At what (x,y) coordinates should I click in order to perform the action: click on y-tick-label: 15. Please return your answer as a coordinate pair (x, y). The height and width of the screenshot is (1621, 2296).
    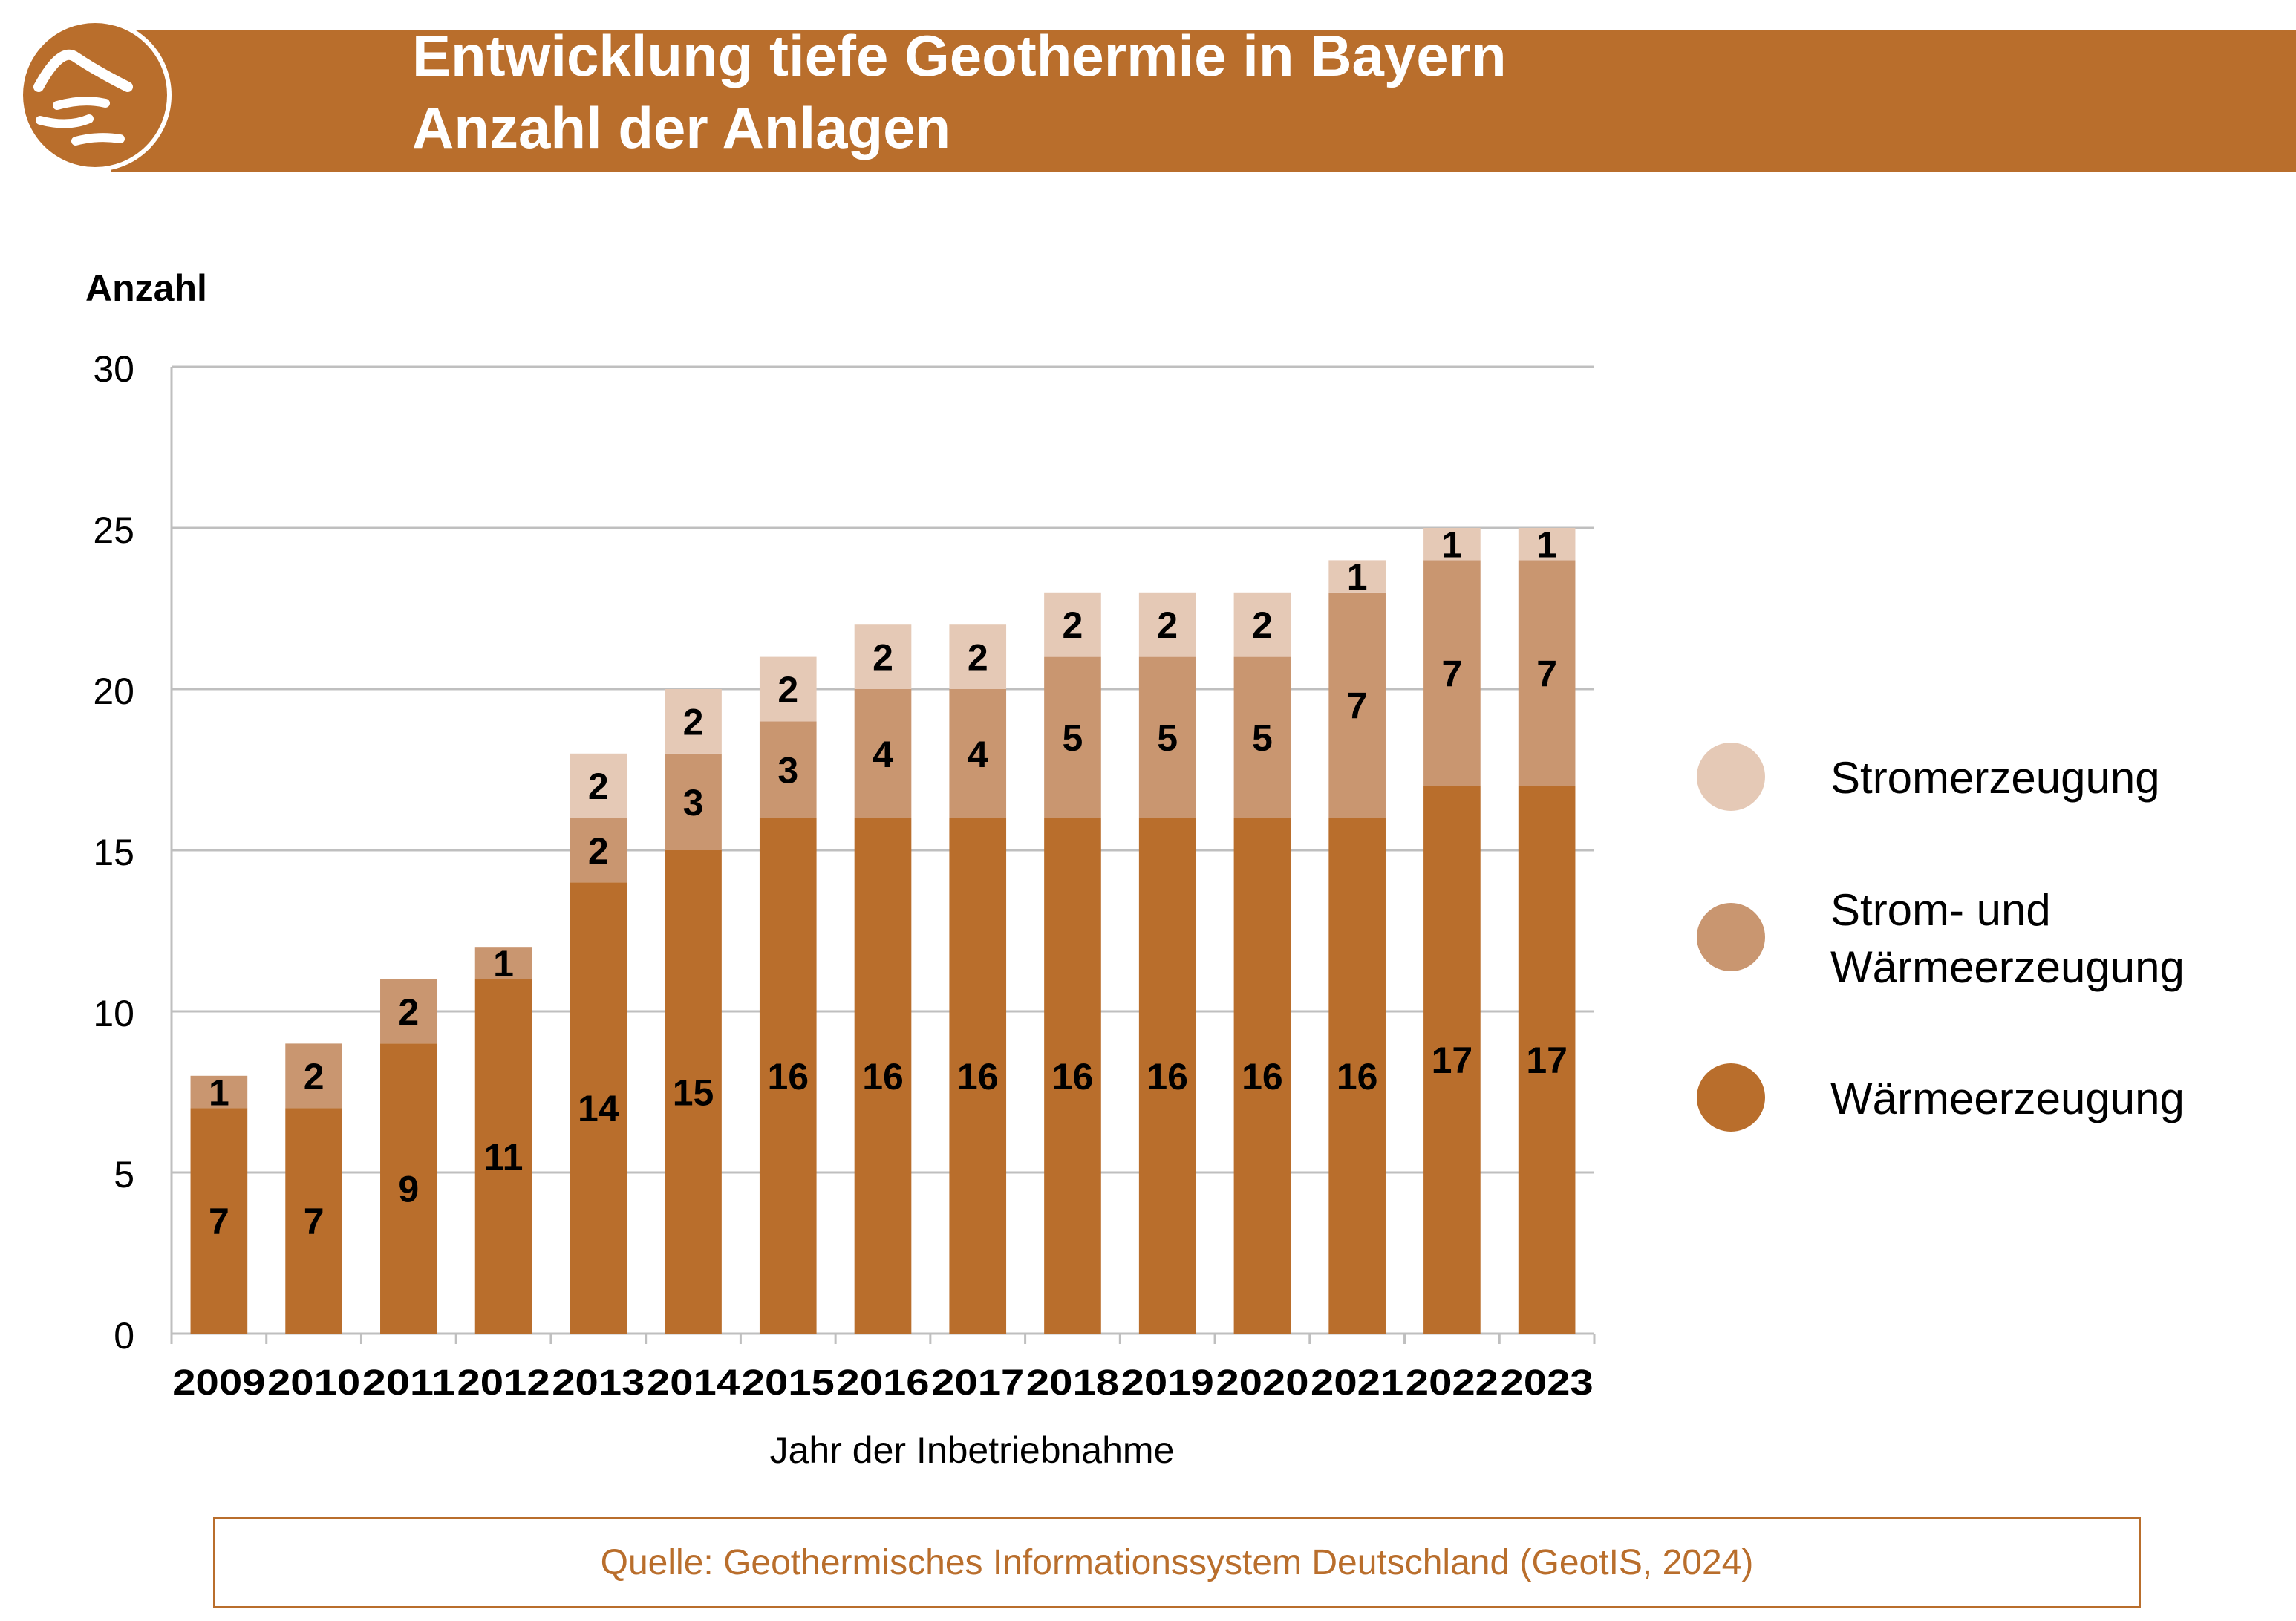
    Looking at the image, I should click on (113, 852).